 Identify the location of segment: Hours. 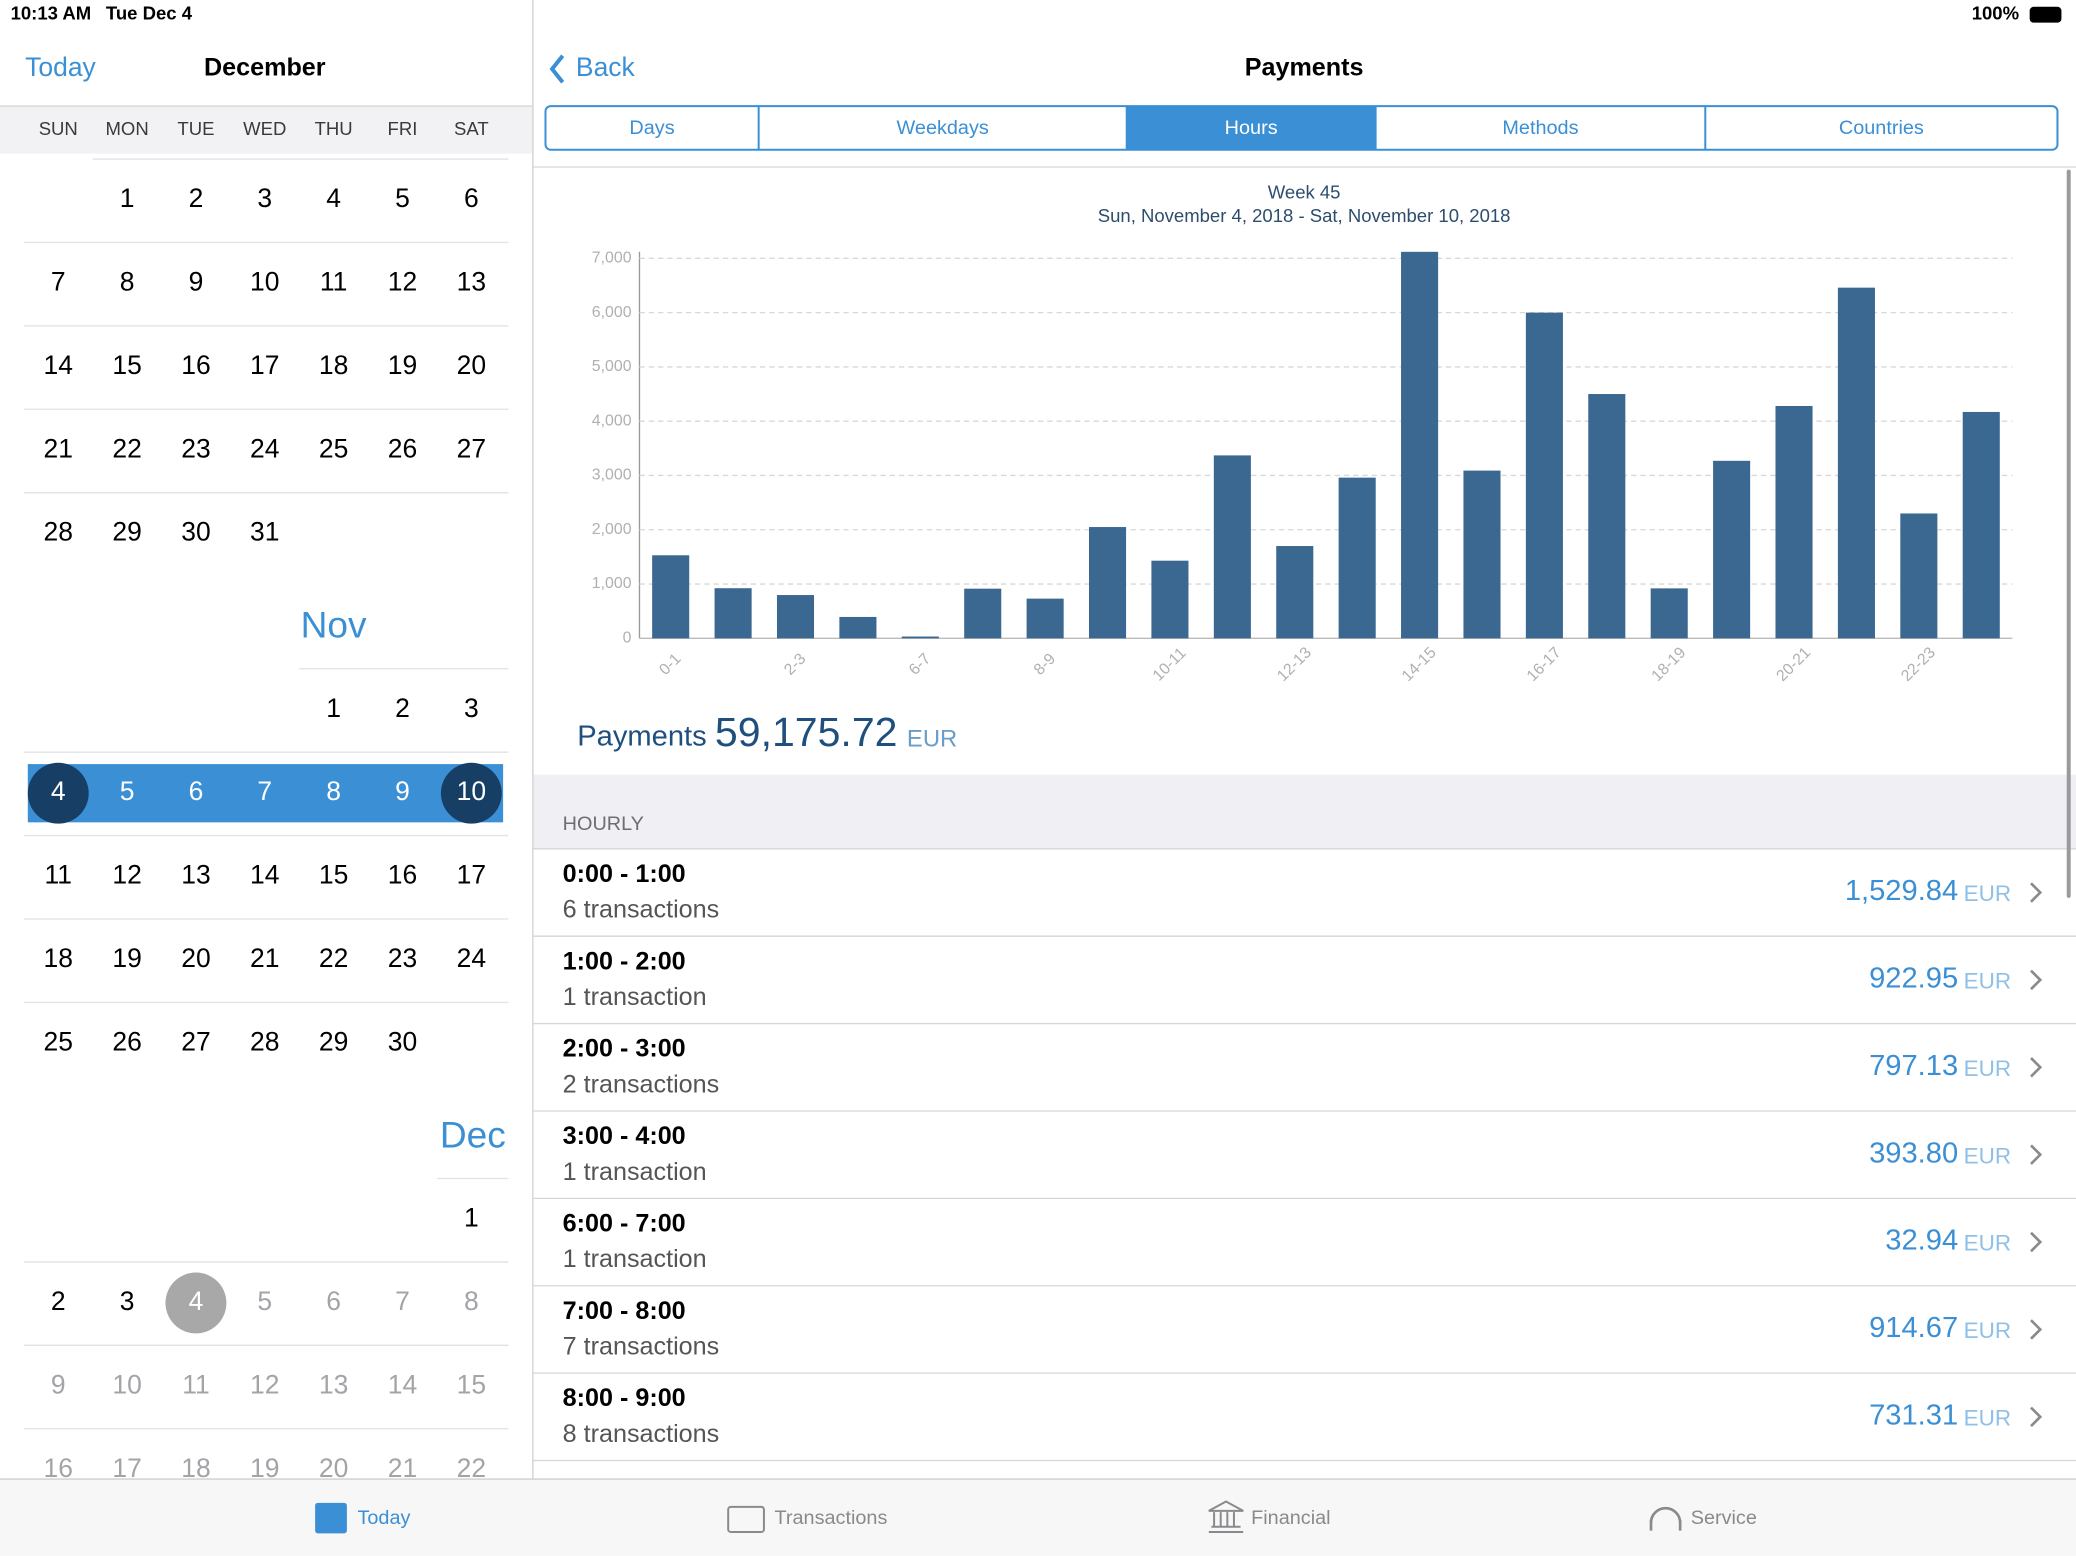
(1251, 128).